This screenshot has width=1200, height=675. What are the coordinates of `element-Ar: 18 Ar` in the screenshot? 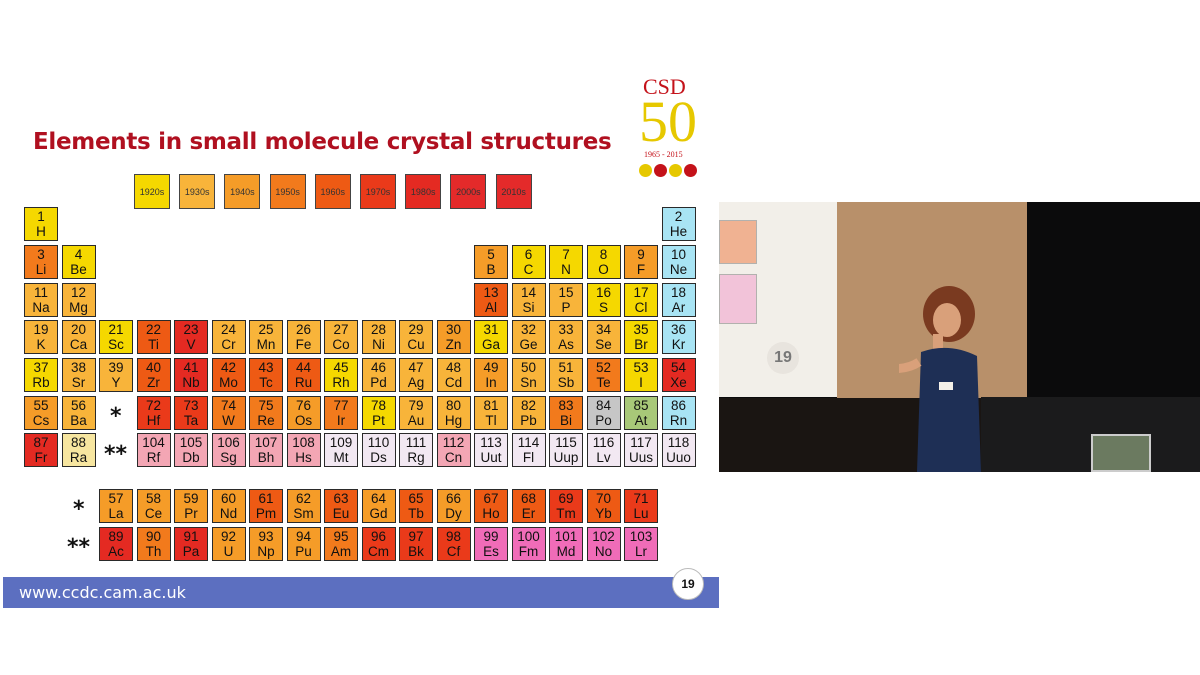 It's located at (678, 300).